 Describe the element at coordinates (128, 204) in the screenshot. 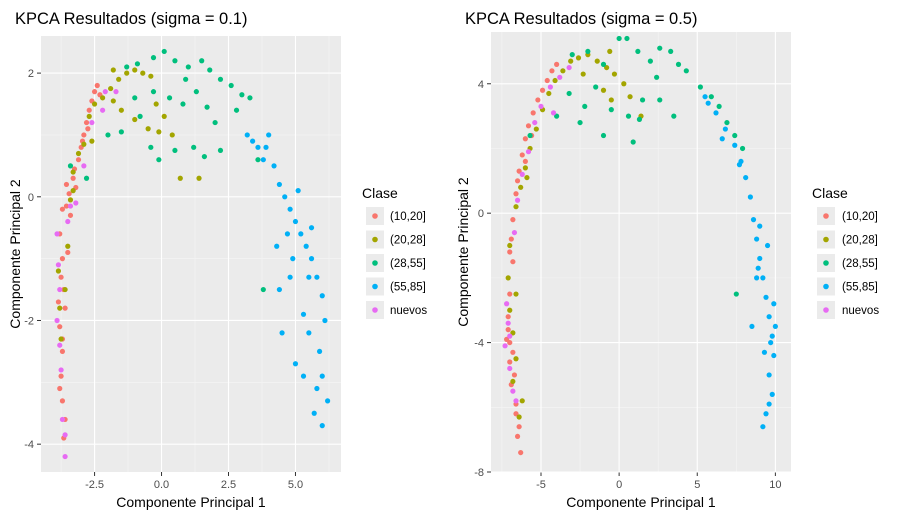

I see `series-(20,28]` at that location.